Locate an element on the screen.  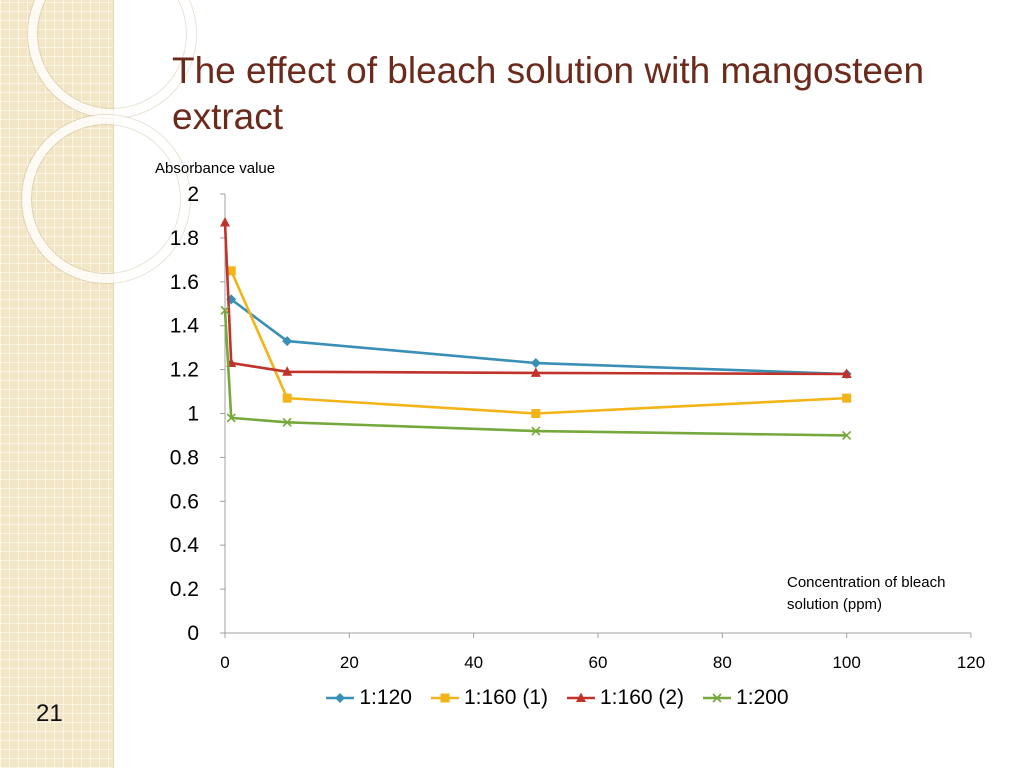
x-tick-label: 40 is located at coordinates (473, 662).